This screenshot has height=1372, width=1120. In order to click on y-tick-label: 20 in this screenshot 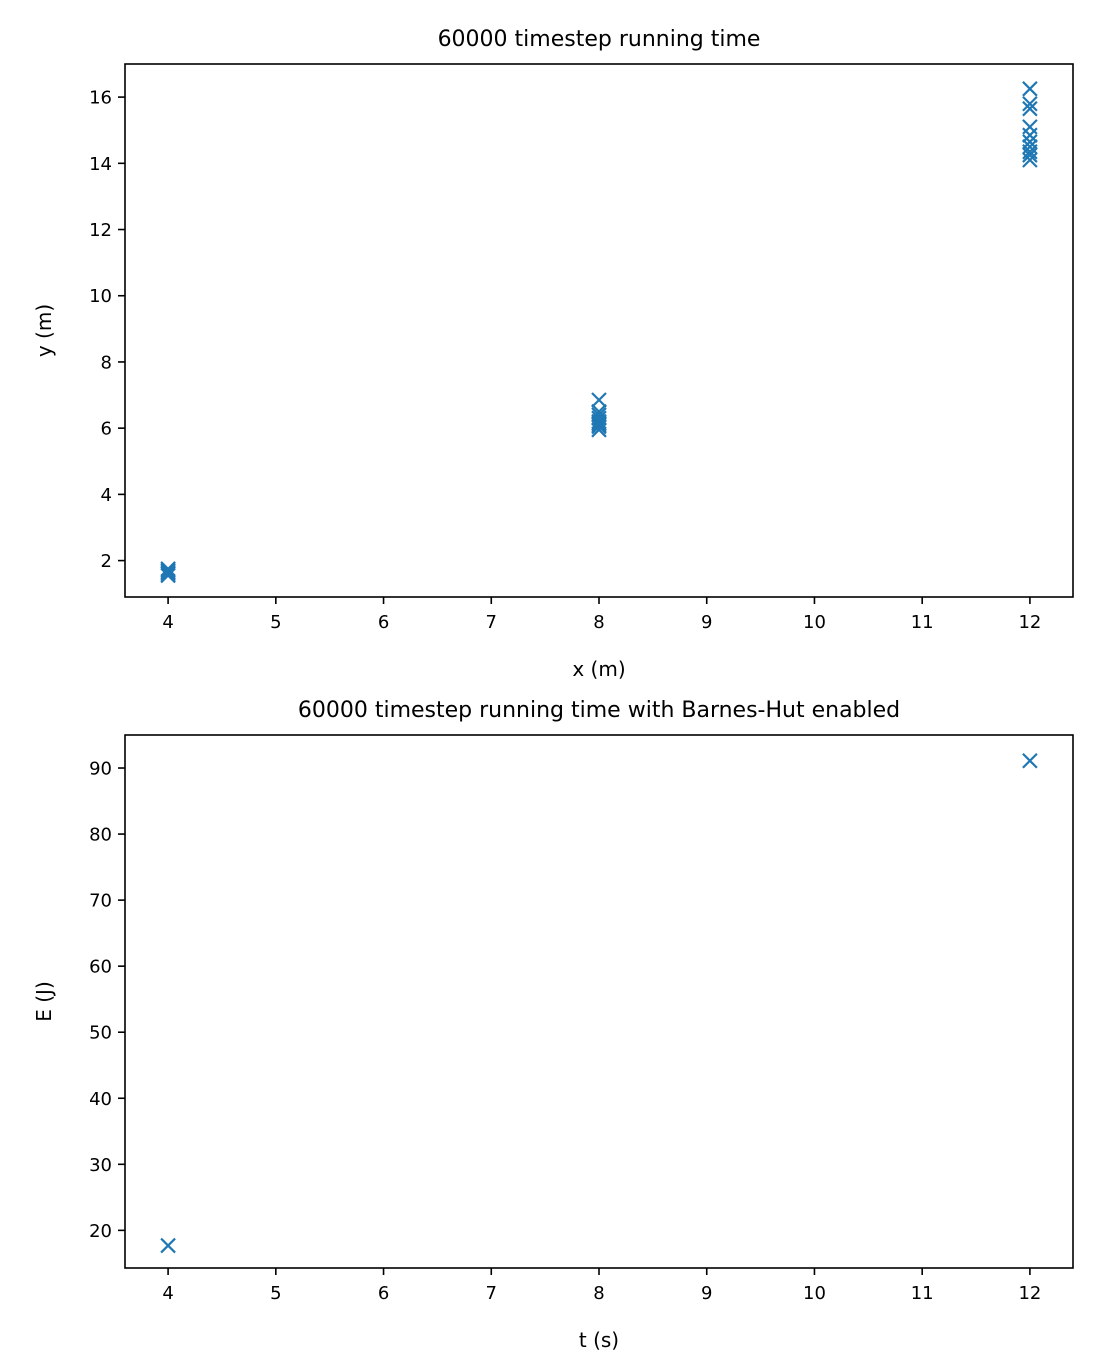, I will do `click(100, 1231)`.